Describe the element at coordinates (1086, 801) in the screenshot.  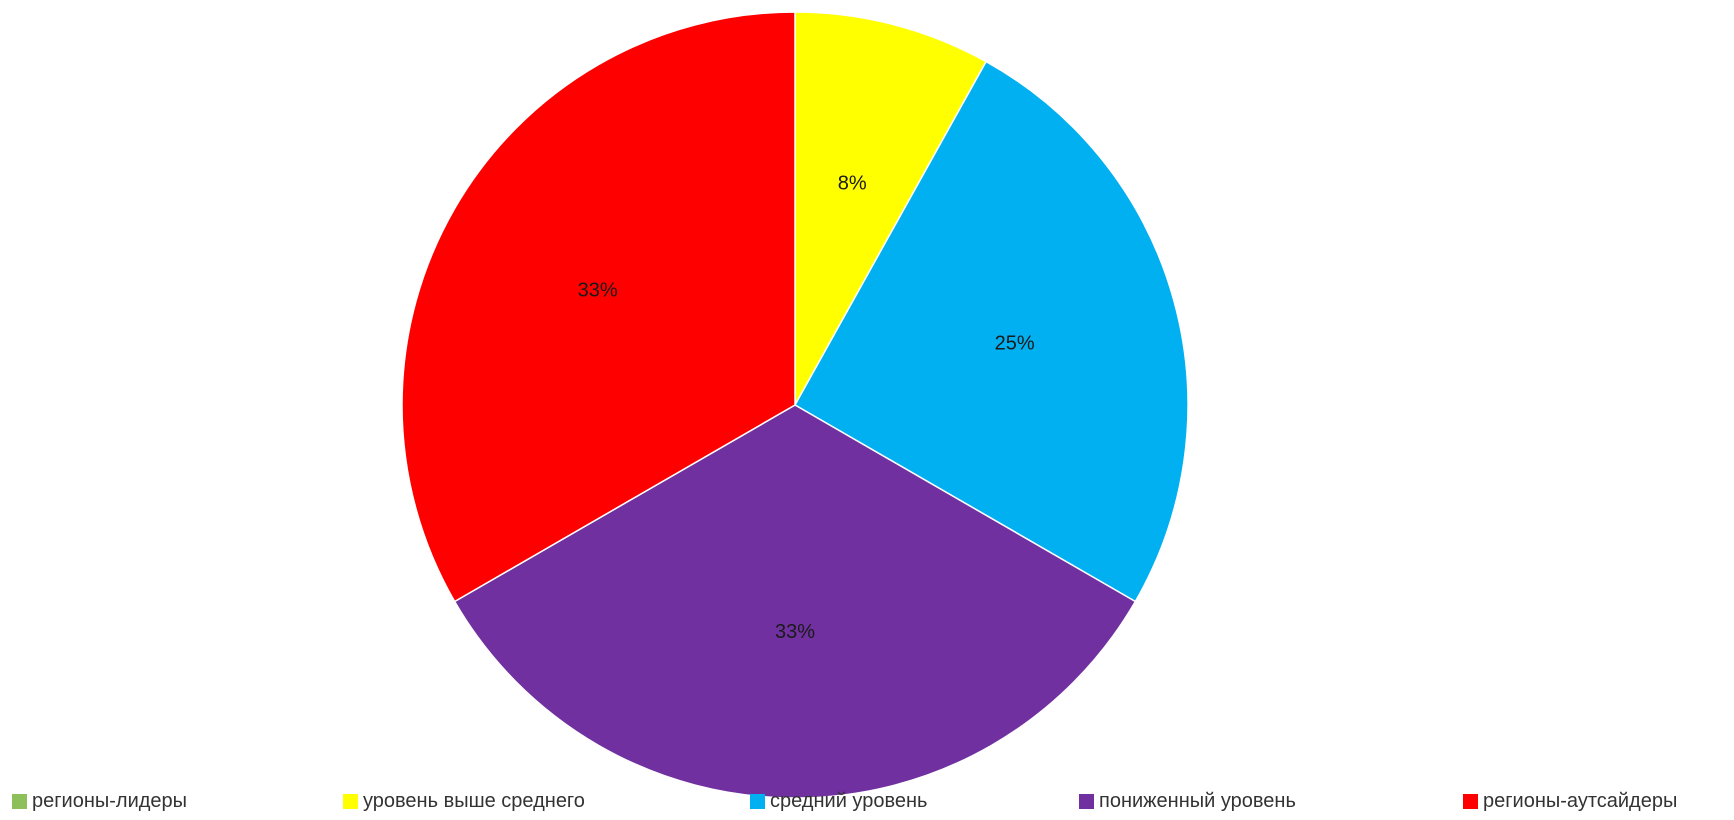
I see `legend-swatch-below-average` at that location.